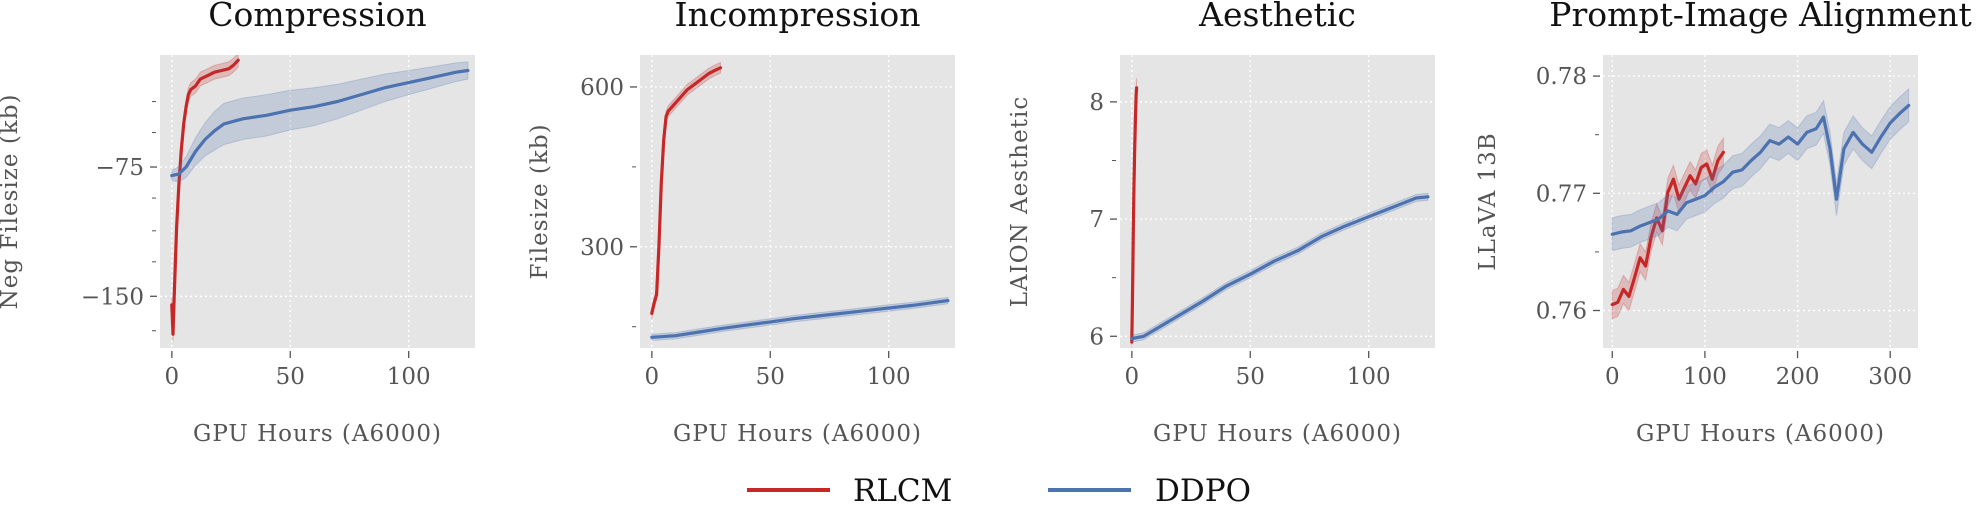 The width and height of the screenshot is (1983, 525). Describe the element at coordinates (1798, 377) in the screenshot. I see `x-tick-label: 200` at that location.